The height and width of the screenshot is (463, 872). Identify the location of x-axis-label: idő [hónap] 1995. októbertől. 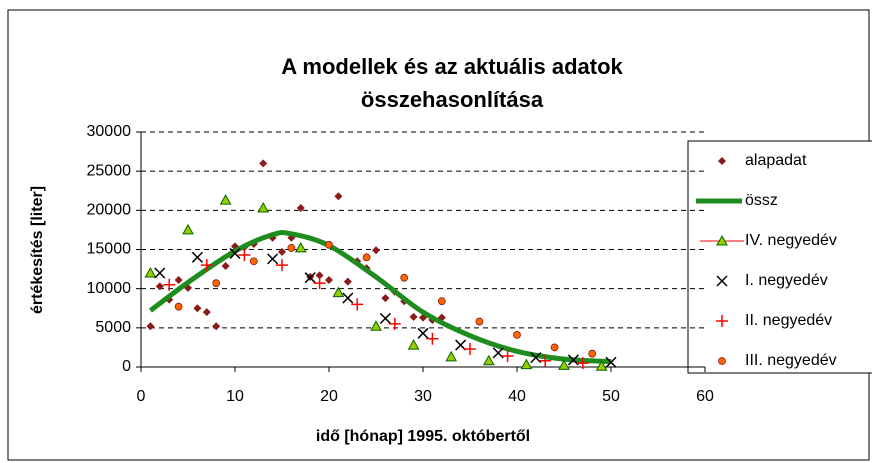
(423, 436).